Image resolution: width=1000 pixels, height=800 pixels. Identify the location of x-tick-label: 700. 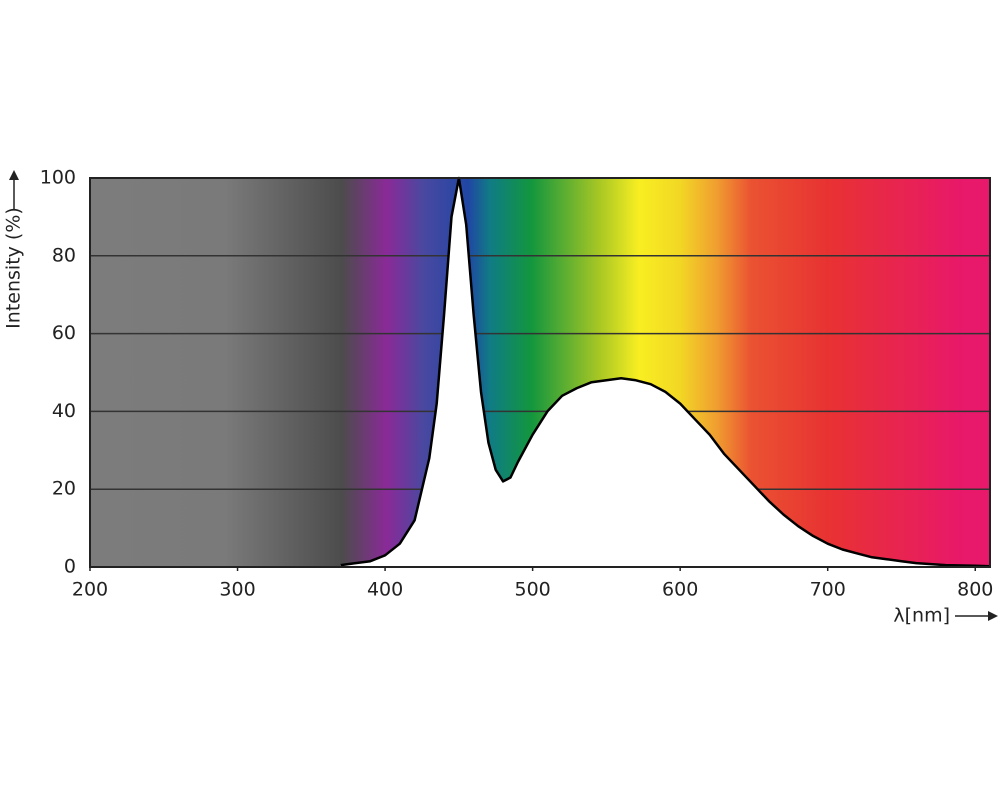
(828, 590).